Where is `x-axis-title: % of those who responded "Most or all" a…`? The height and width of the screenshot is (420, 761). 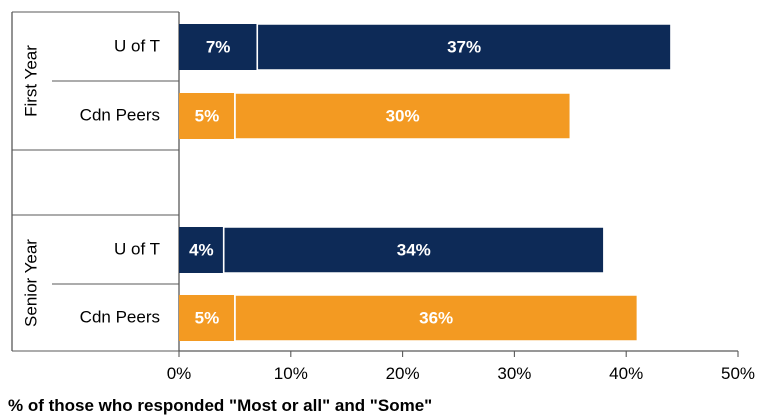 x-axis-title: % of those who responded "Most or all" a… is located at coordinates (220, 405).